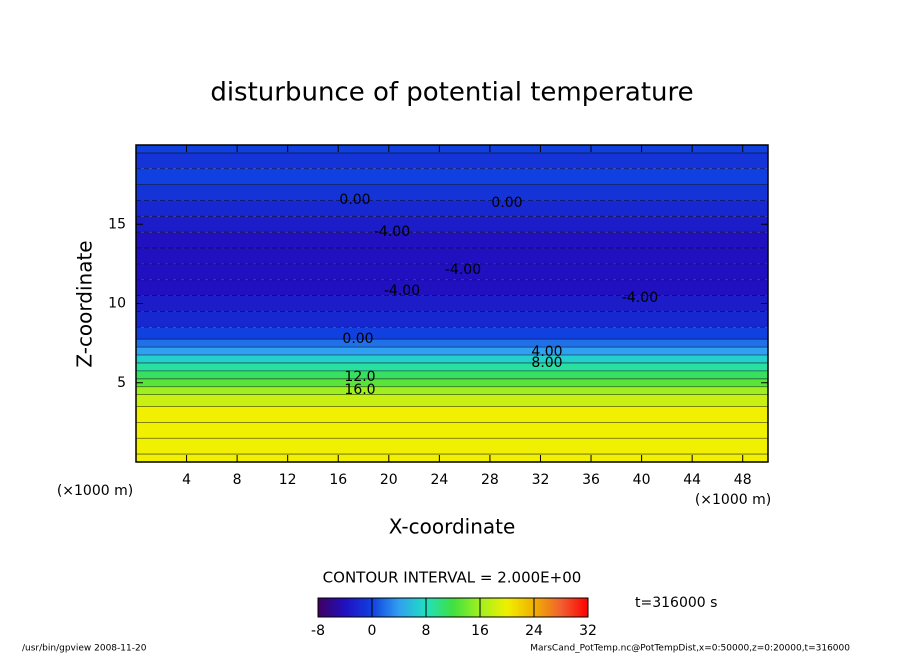 Image resolution: width=904 pixels, height=658 pixels. Describe the element at coordinates (288, 480) in the screenshot. I see `x-tick-label: 12` at that location.